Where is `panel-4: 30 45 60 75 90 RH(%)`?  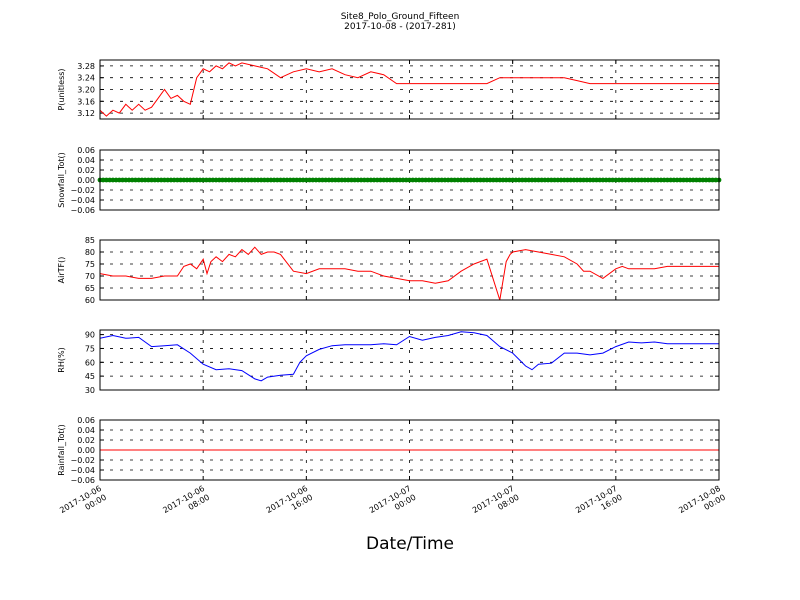
panel-4: 30 45 60 75 90 RH(%) is located at coordinates (388, 362).